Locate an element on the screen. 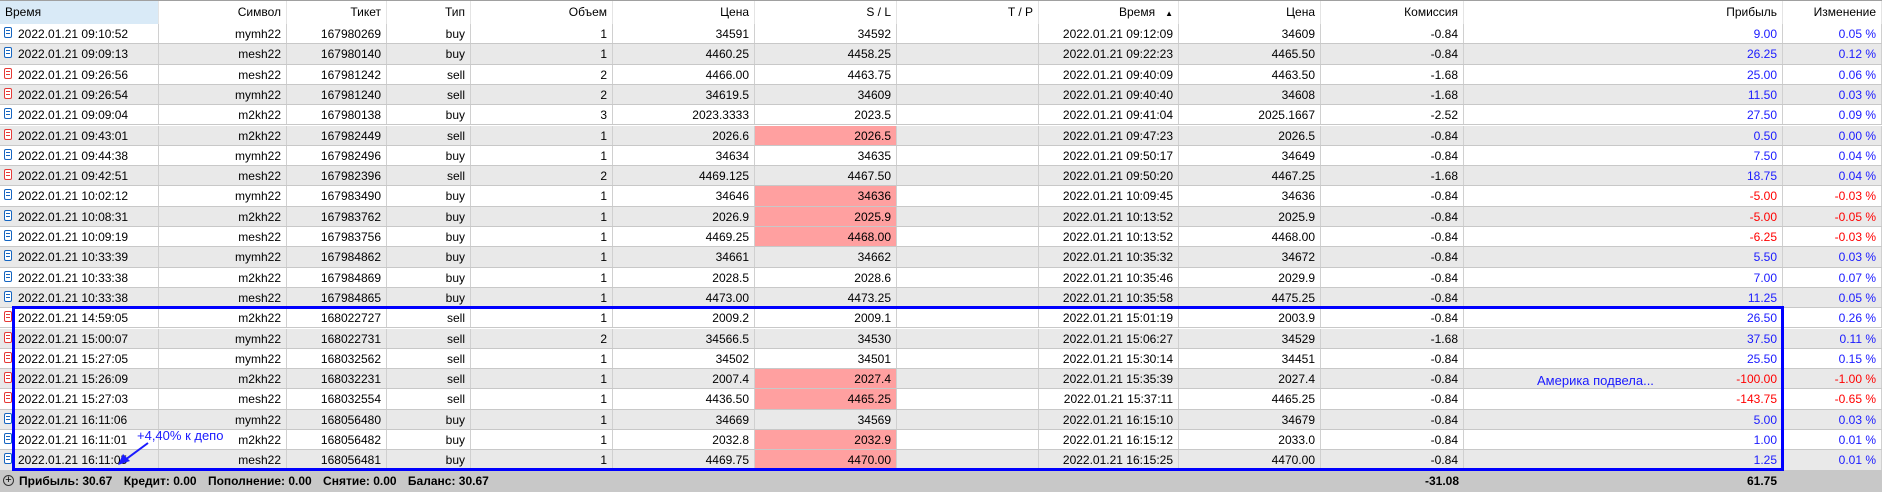  open-time-value: 2022.01.21 16:11:01 is located at coordinates (73, 440).